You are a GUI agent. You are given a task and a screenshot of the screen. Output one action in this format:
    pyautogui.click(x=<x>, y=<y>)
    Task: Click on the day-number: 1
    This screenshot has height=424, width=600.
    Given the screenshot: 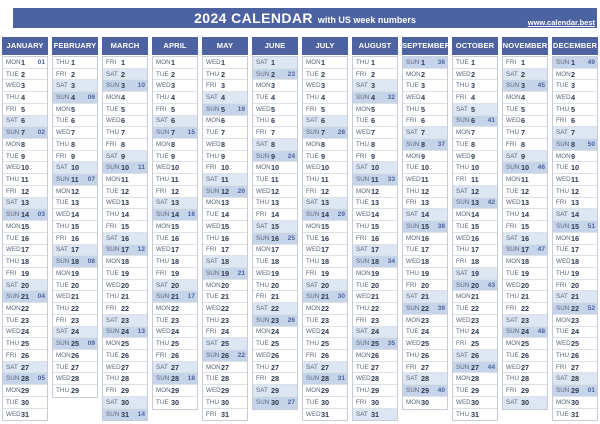 What is the action you would take?
    pyautogui.click(x=73, y=62)
    